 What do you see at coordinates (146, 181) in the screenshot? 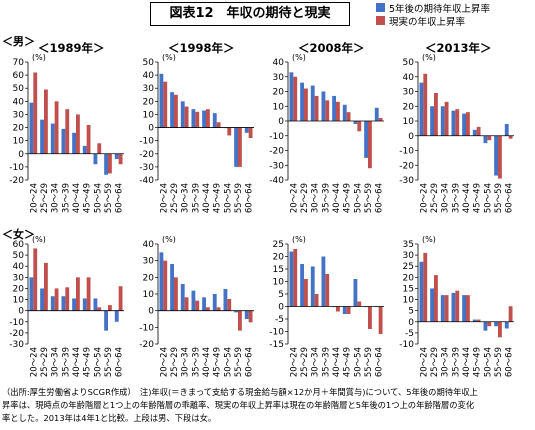
I see `y-tick-label: -40` at bounding box center [146, 181].